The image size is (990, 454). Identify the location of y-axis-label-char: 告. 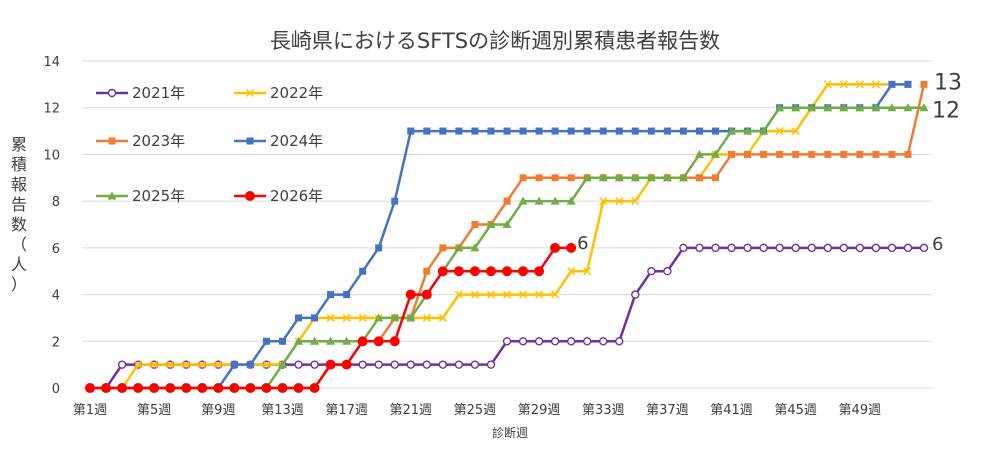
(19, 204).